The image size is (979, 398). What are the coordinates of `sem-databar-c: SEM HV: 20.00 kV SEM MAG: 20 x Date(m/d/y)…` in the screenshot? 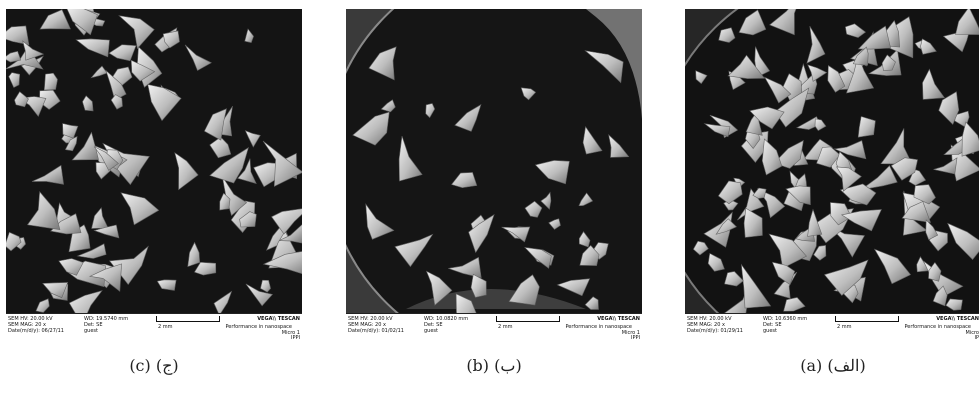 It's located at (154, 327).